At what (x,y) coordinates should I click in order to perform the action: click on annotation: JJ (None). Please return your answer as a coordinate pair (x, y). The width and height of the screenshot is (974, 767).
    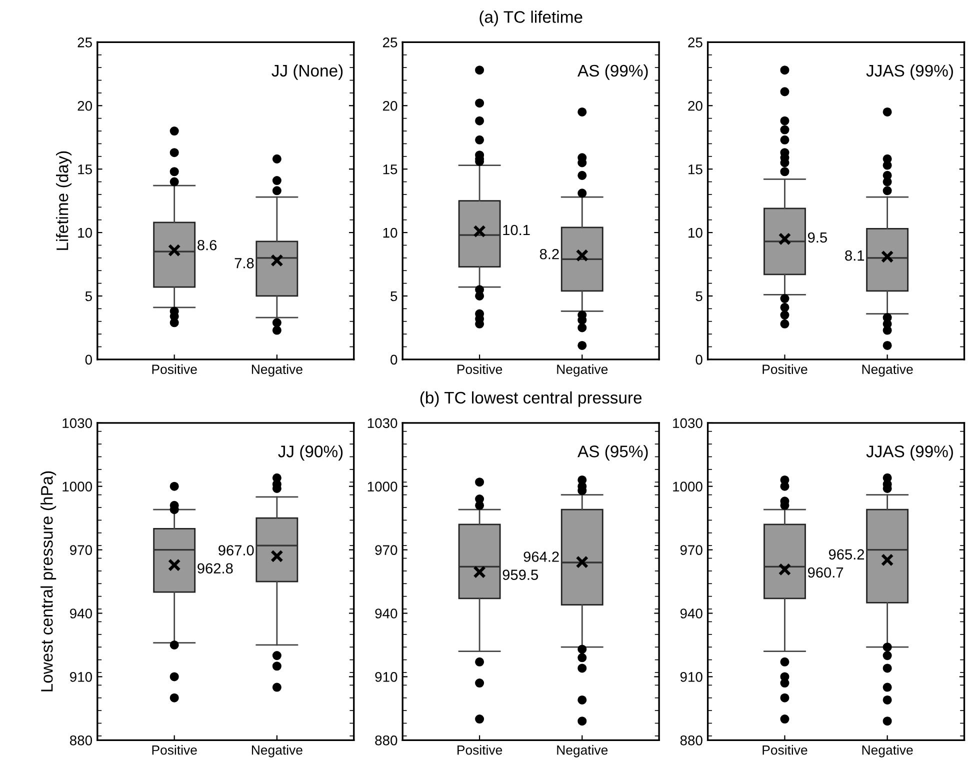
    Looking at the image, I should click on (307, 72).